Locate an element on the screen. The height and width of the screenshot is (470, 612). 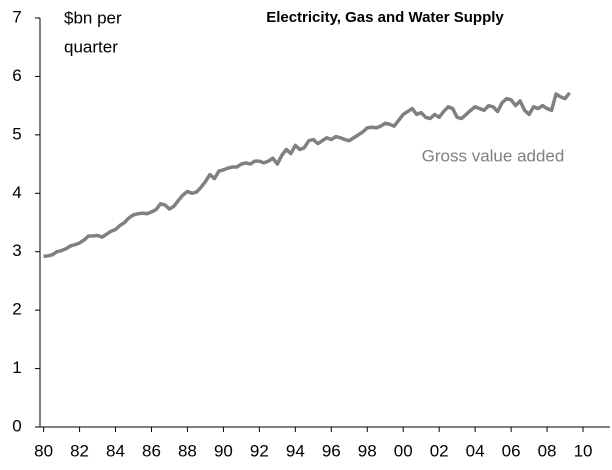
chart-title: Electricity, Gas and Water Supply is located at coordinates (385, 17).